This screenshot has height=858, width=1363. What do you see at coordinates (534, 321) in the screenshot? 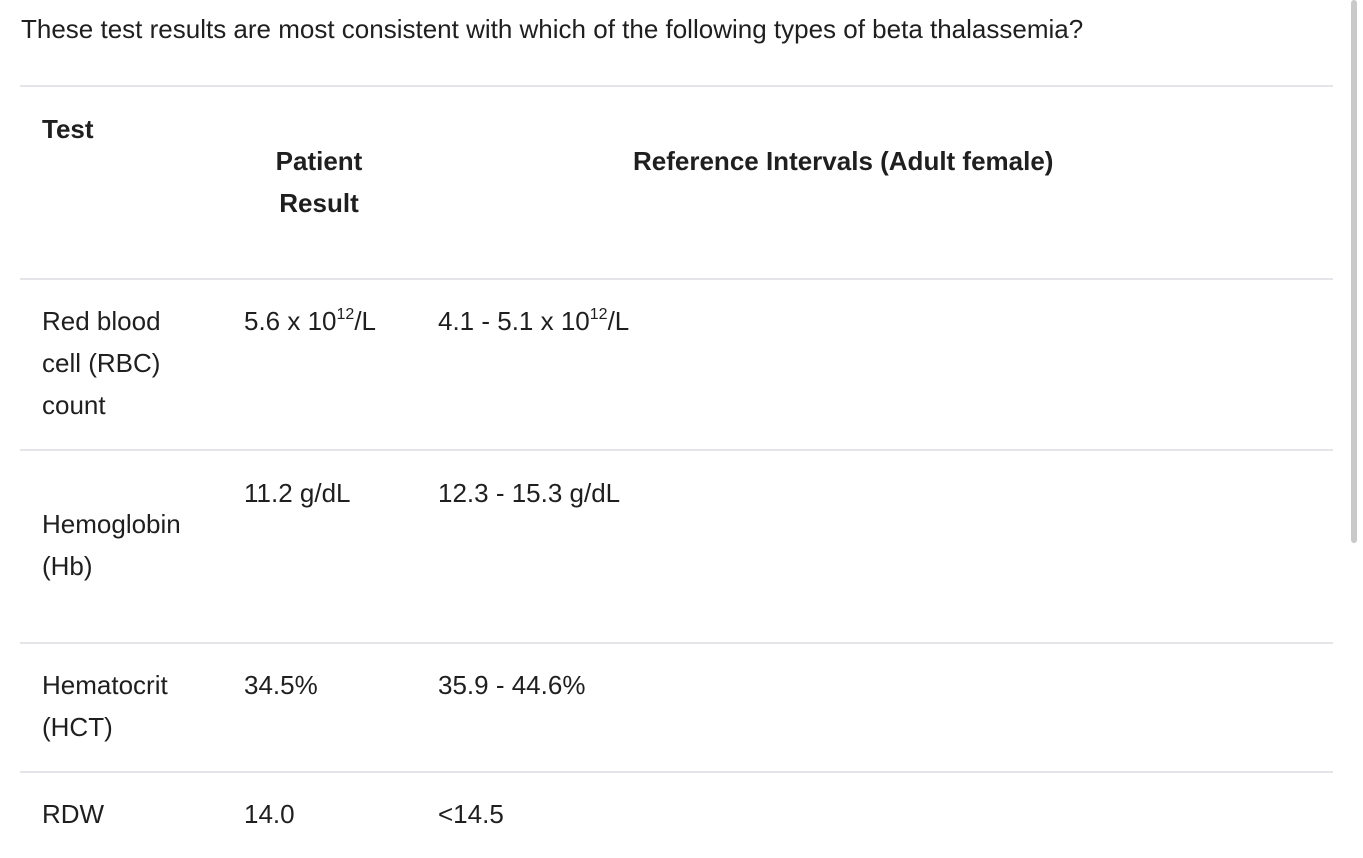
I see `row-reference: 4.1 - 5.1 x 1012/L` at bounding box center [534, 321].